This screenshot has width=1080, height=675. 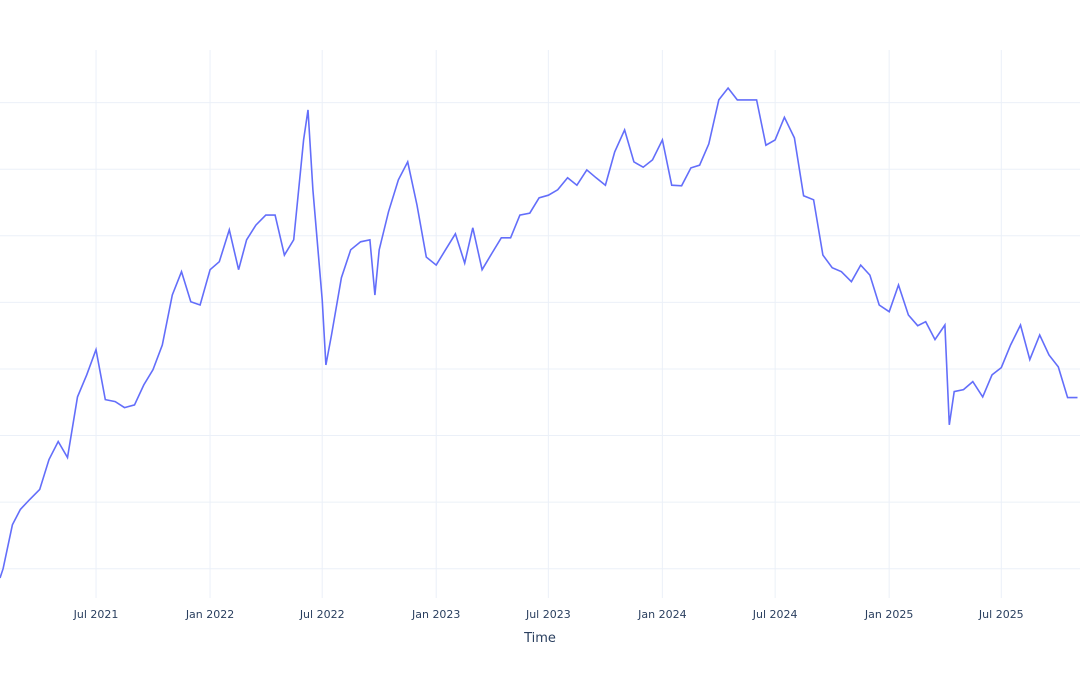 What do you see at coordinates (209, 614) in the screenshot?
I see `x-tick-label: Jan 2022` at bounding box center [209, 614].